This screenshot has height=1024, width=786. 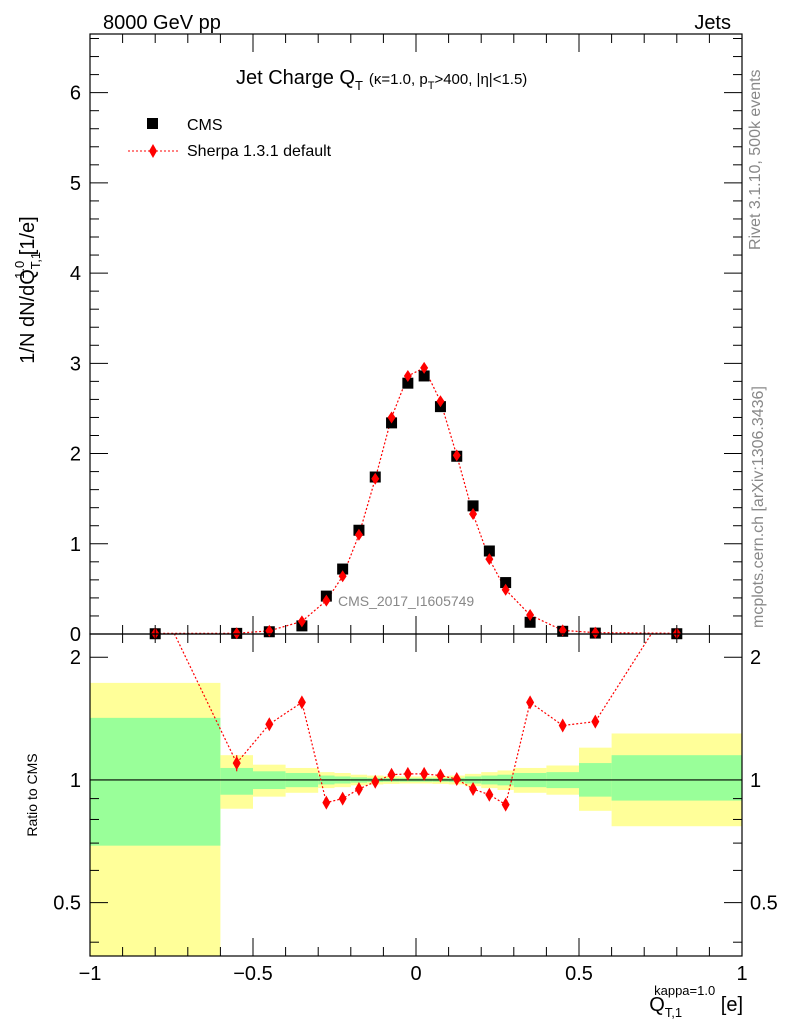 What do you see at coordinates (412, 720) in the screenshot?
I see `ratio-sherpa-line` at bounding box center [412, 720].